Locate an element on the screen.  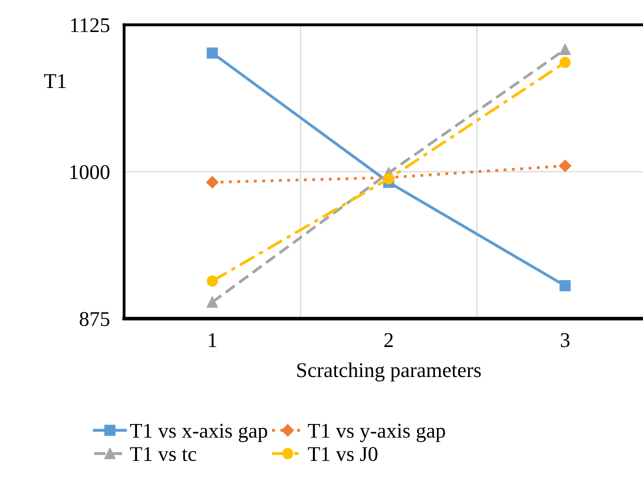
legend-label: T1 vs J0 is located at coordinates (343, 454).